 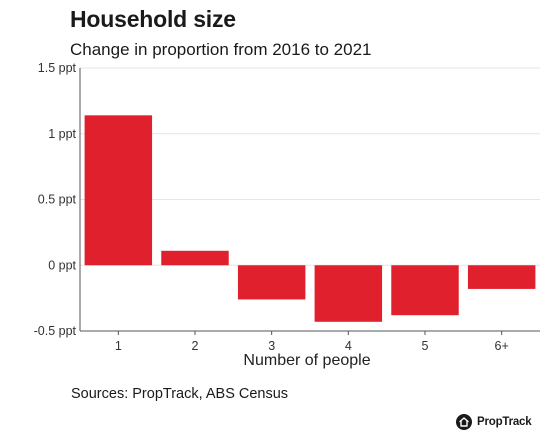 I want to click on y-tick-label: 1.5 ppt, so click(x=57, y=68).